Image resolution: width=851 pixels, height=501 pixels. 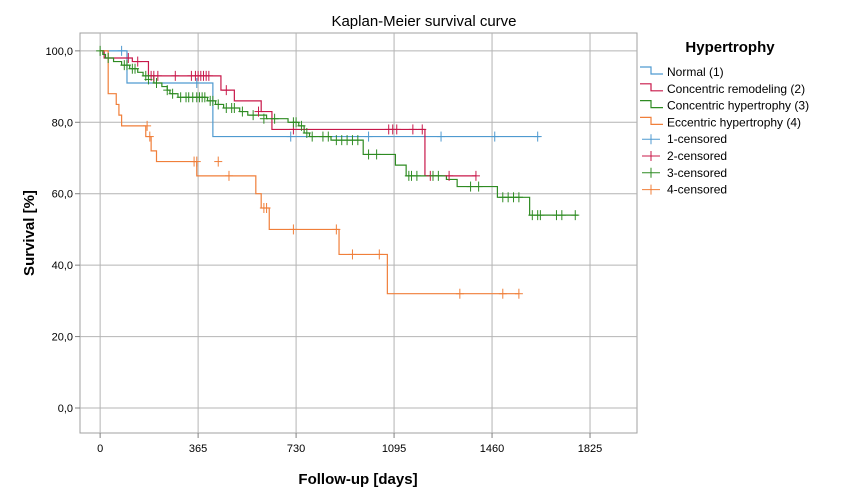 What do you see at coordinates (62, 338) in the screenshot?
I see `y-tick-label: 20,0` at bounding box center [62, 338].